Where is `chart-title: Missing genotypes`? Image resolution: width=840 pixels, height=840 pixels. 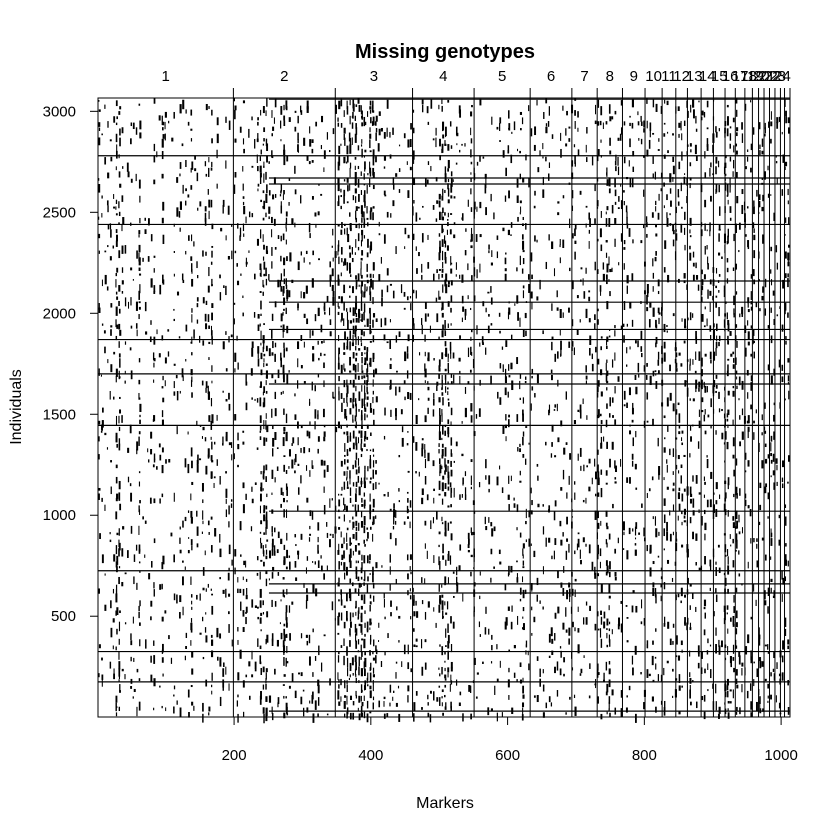
chart-title: Missing genotypes is located at coordinates (445, 52).